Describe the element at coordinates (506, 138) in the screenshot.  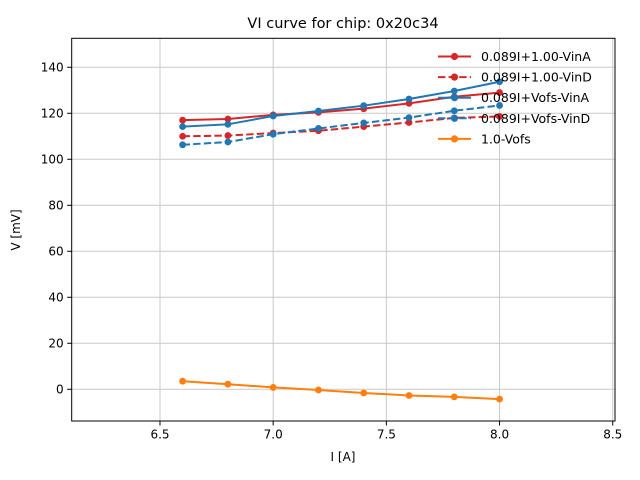
I see `legend-label: 1.0-Vofs` at that location.